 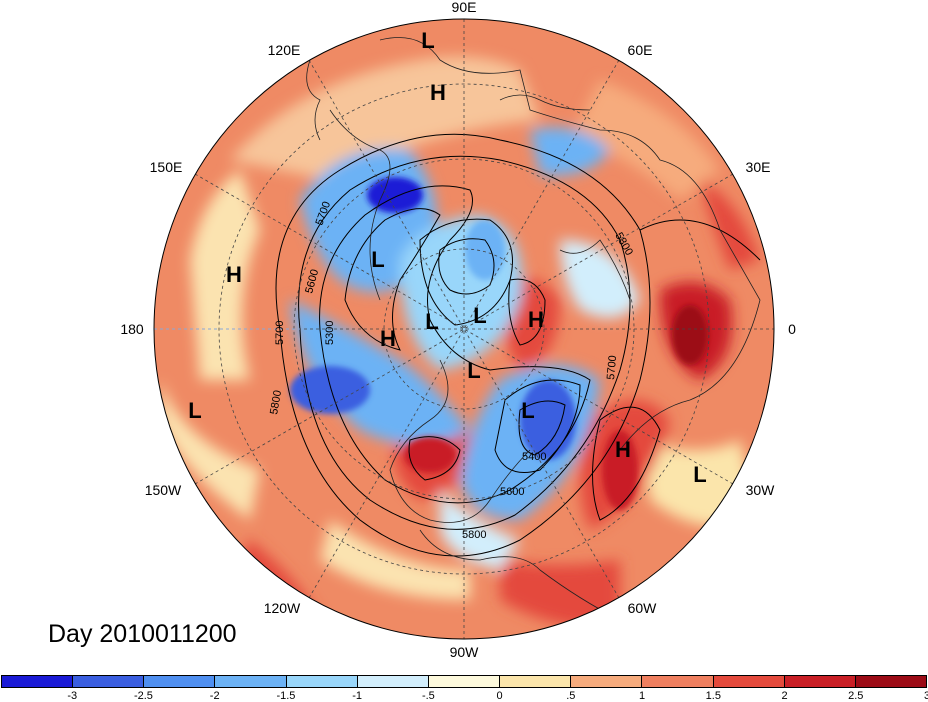 What do you see at coordinates (142, 634) in the screenshot?
I see `day-label: Day 2010011200` at bounding box center [142, 634].